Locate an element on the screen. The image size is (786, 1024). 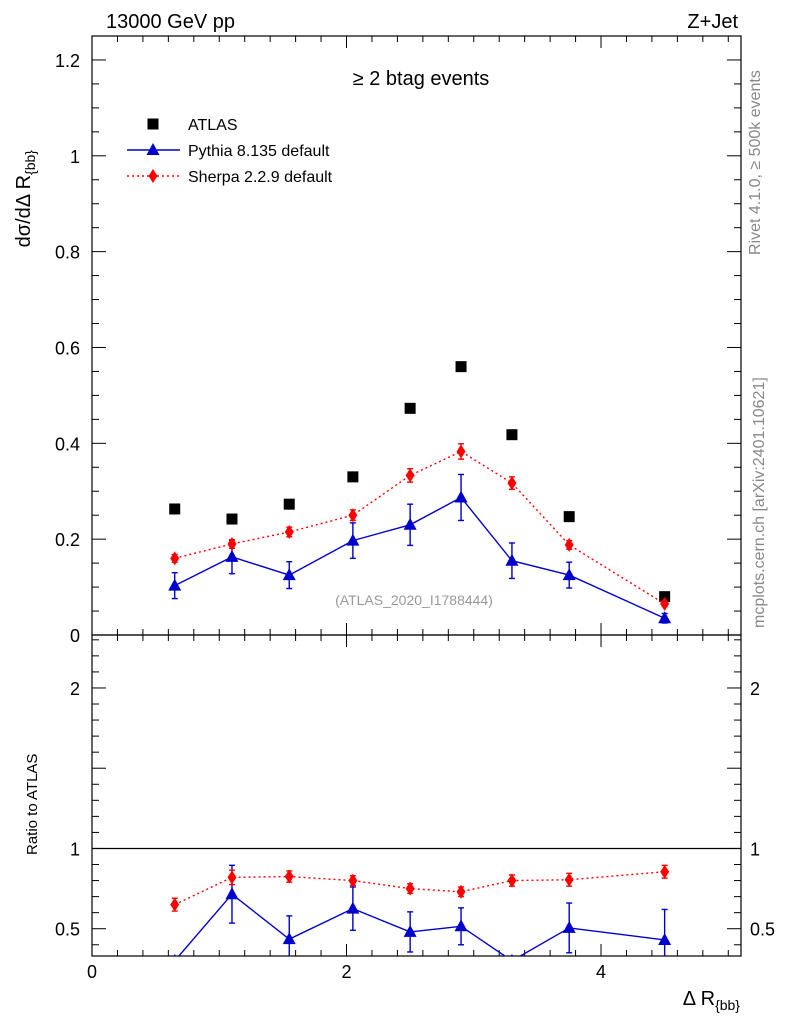
main-y-axis-label: dσ/dΔ R{bb} is located at coordinates (25, 199).